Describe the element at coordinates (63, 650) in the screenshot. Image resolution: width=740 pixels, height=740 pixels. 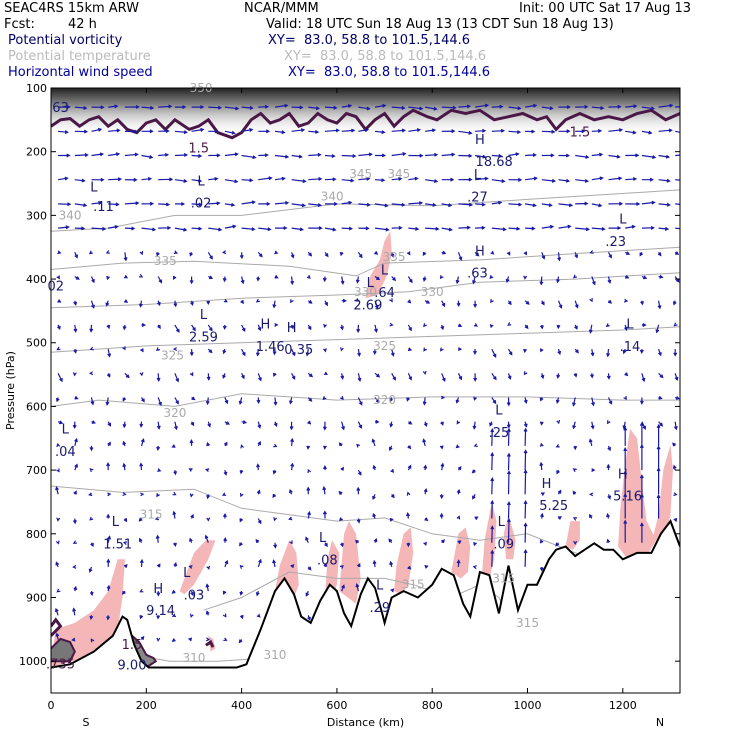
I see `pv-contour` at that location.